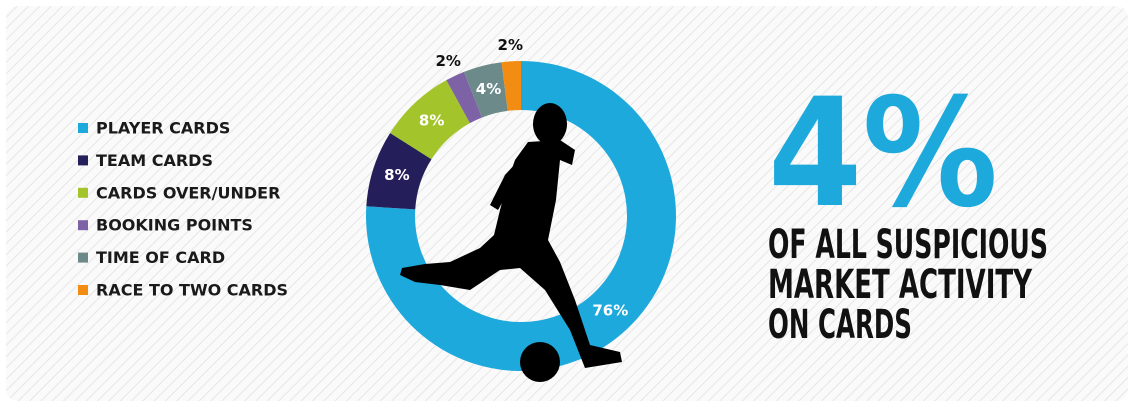  Describe the element at coordinates (900, 285) in the screenshot. I see `callout-line: MARKET ACTIVITY` at that location.